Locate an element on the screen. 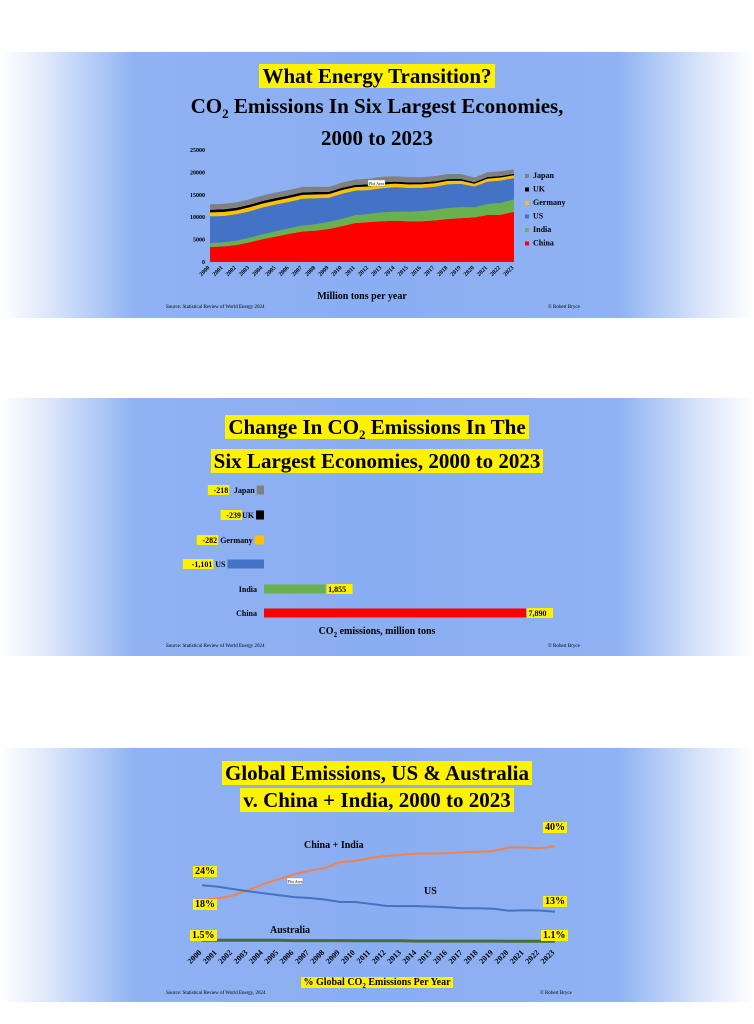  title-line2: Six Largest Economies, 2000 to 2023 is located at coordinates (377, 461).